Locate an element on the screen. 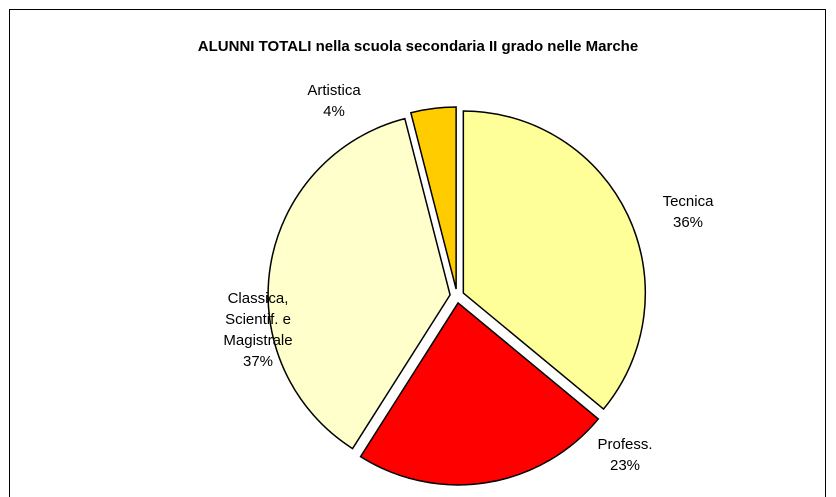 The height and width of the screenshot is (497, 836). slice-label: Tecnica 36% is located at coordinates (688, 212).